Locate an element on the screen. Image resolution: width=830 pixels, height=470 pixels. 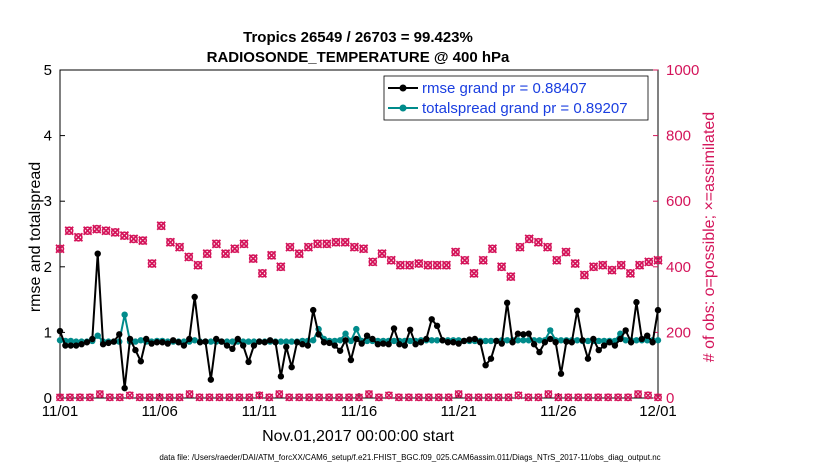
right-tick-label: 0 is located at coordinates (670, 398).